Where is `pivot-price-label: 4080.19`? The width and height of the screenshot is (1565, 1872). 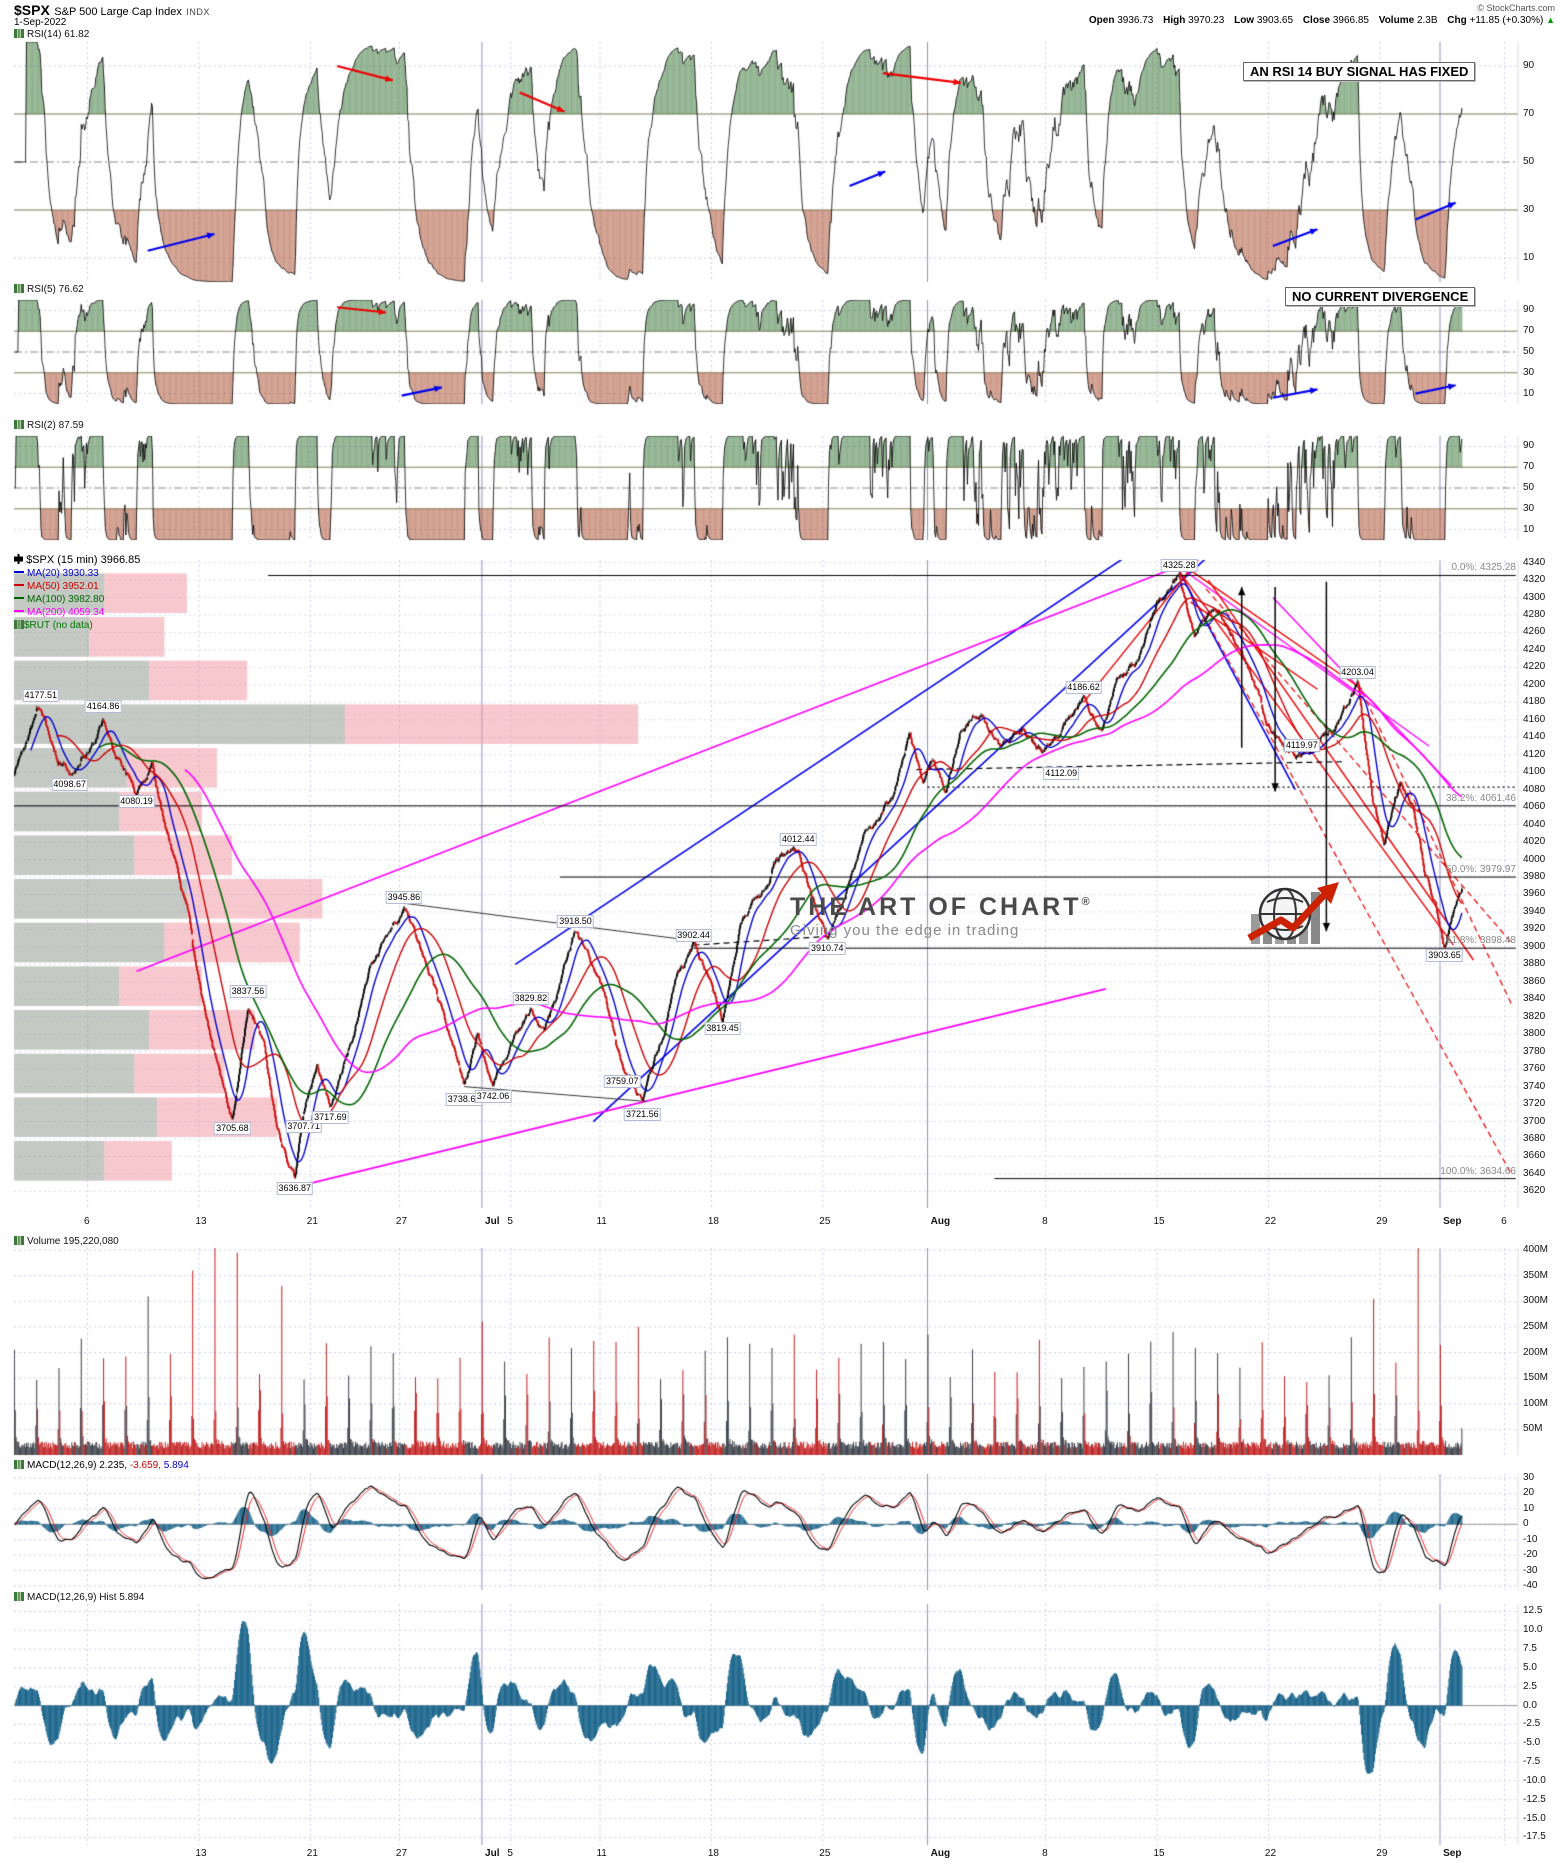
pivot-price-label: 4080.19 is located at coordinates (136, 801).